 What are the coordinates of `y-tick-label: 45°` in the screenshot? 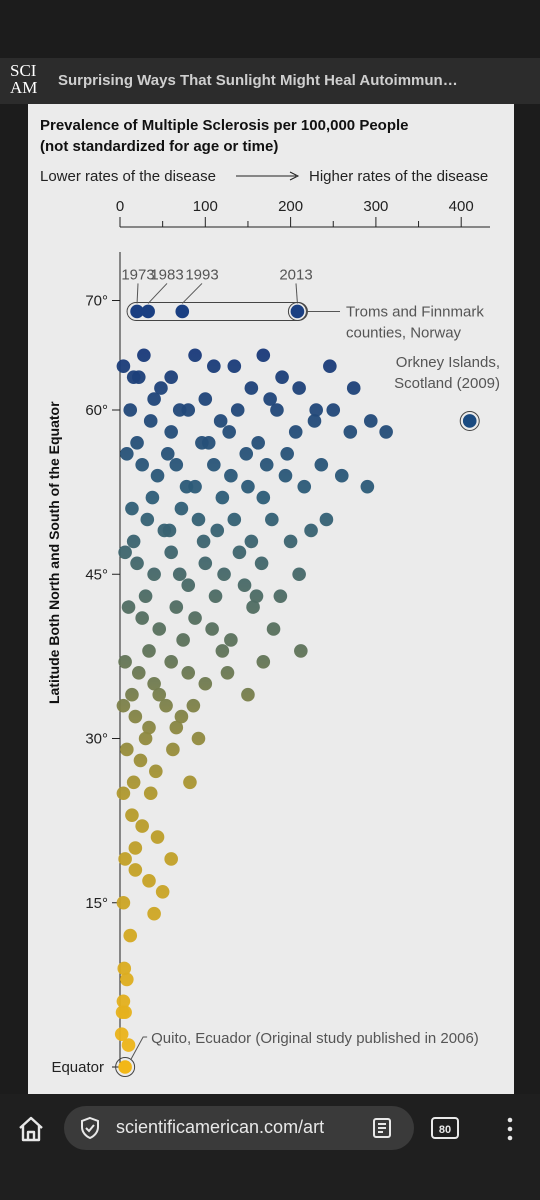 It's located at (96, 574).